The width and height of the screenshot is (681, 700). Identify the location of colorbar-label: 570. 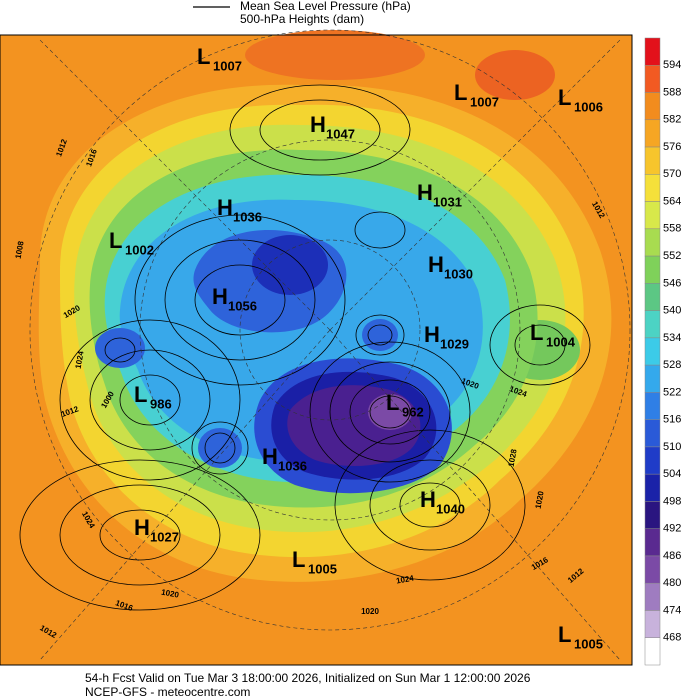
(672, 174).